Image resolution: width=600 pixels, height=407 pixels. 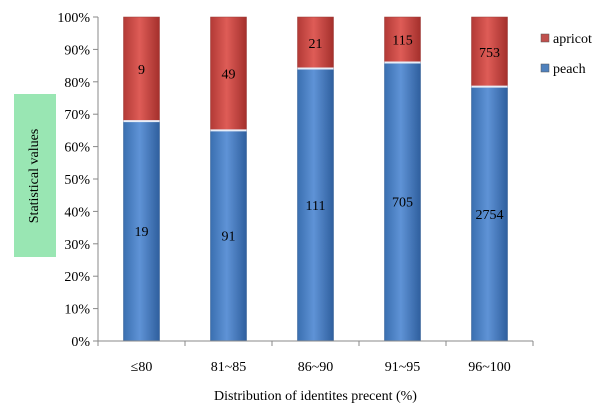 I want to click on y-tick-label: 50%, so click(x=77, y=180).